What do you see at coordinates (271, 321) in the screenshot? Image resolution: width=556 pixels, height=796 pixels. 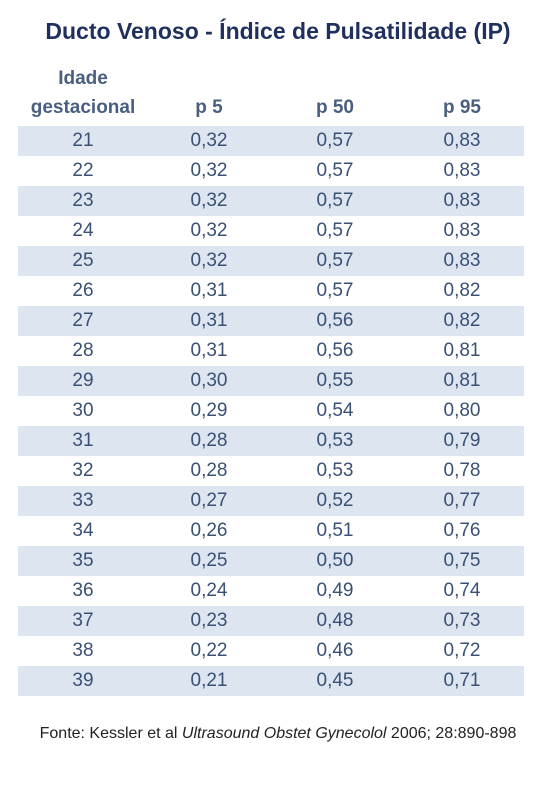 I see `table-row: 27 0,31 0,56 0,82` at bounding box center [271, 321].